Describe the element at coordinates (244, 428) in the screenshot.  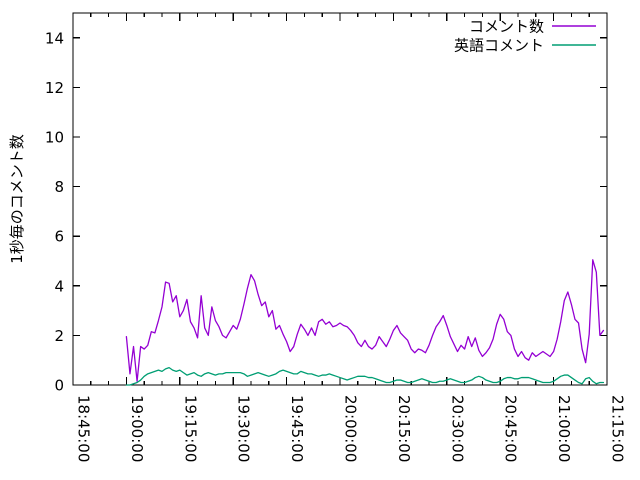
I see `x-tick-label: 19:30:00` at that location.